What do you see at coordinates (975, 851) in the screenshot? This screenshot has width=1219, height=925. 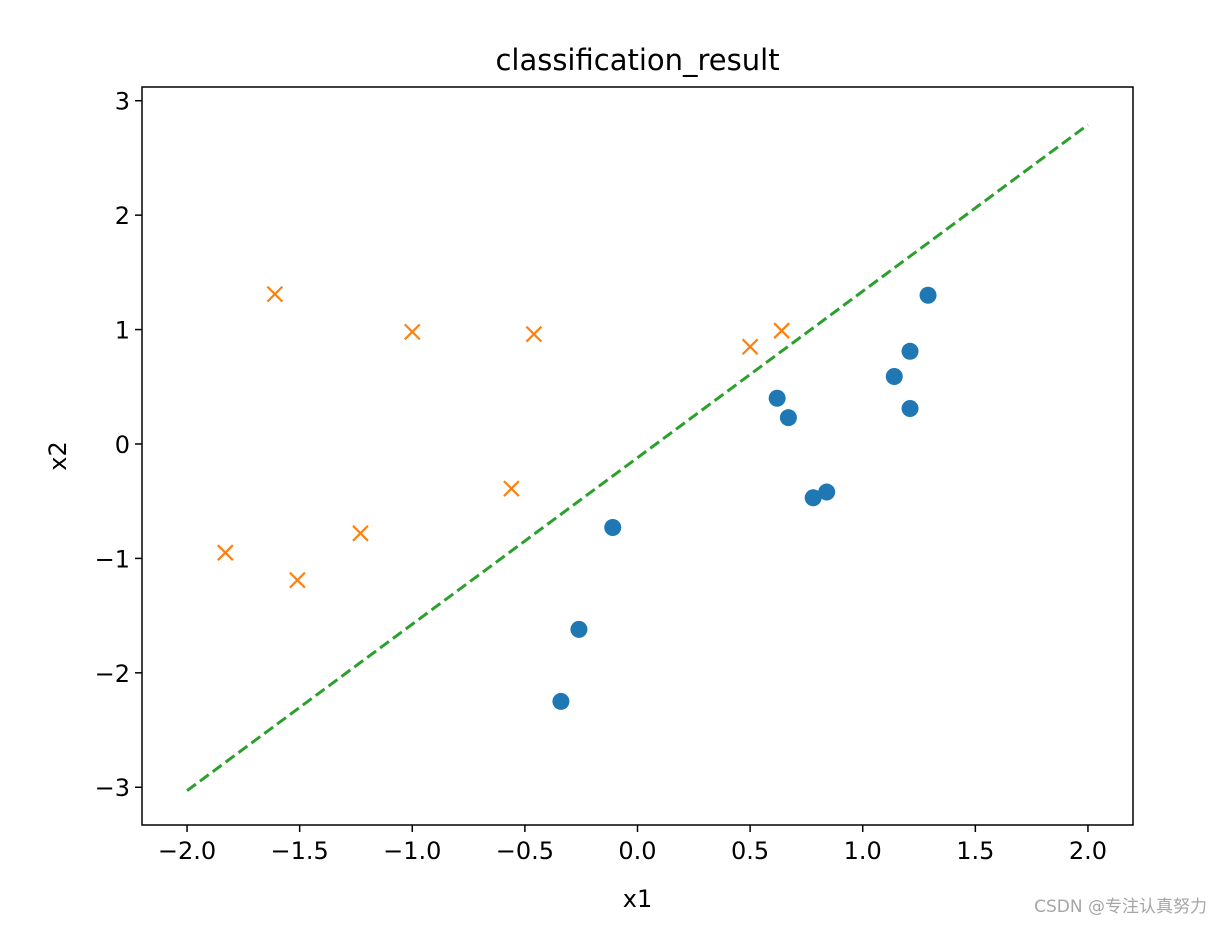 I see `x-tick-label: 1.5` at bounding box center [975, 851].